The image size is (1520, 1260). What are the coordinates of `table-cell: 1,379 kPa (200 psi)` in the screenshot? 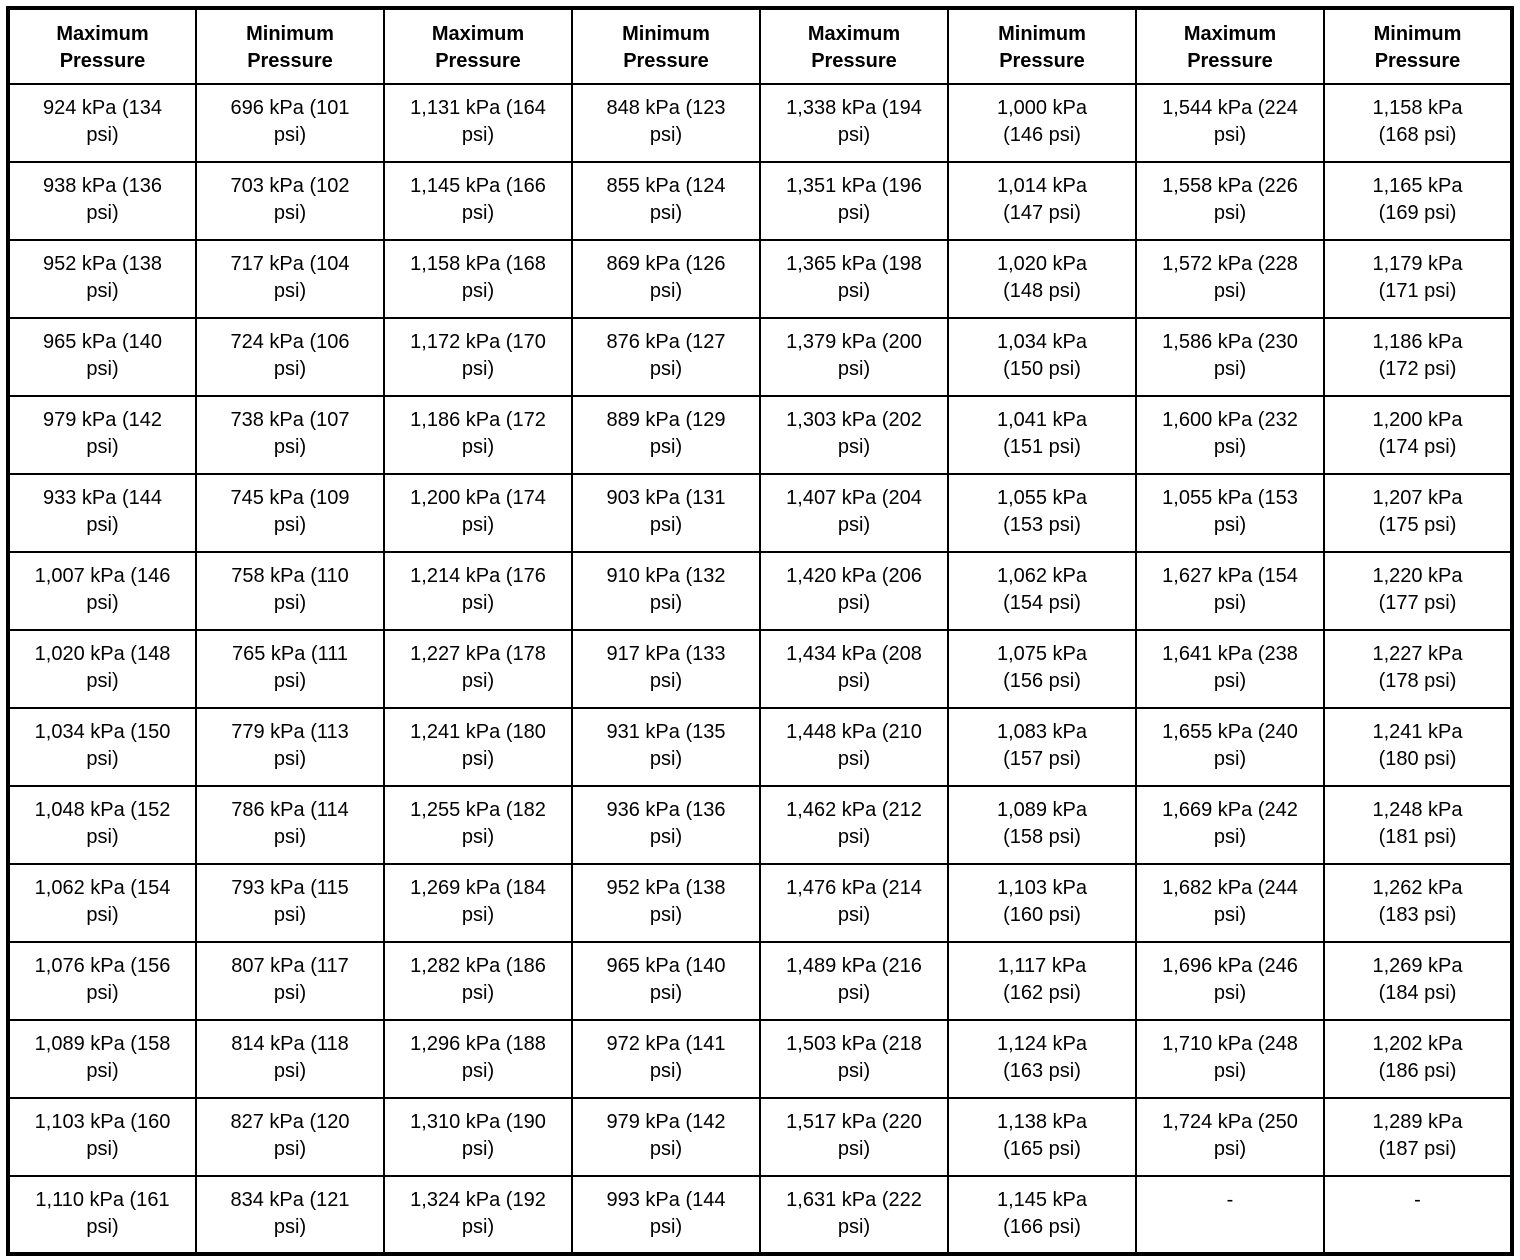 It's located at (854, 357).